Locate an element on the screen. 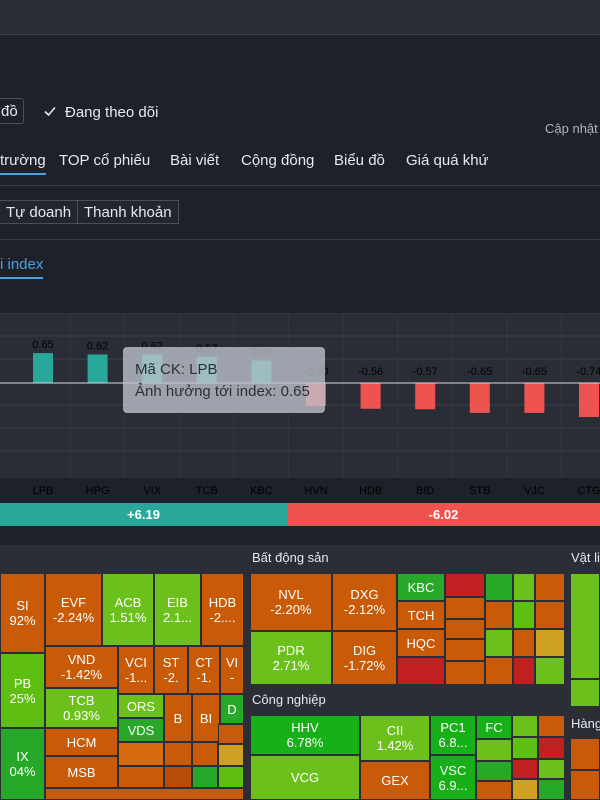  heatmap-cell: CT -1. is located at coordinates (204, 670).